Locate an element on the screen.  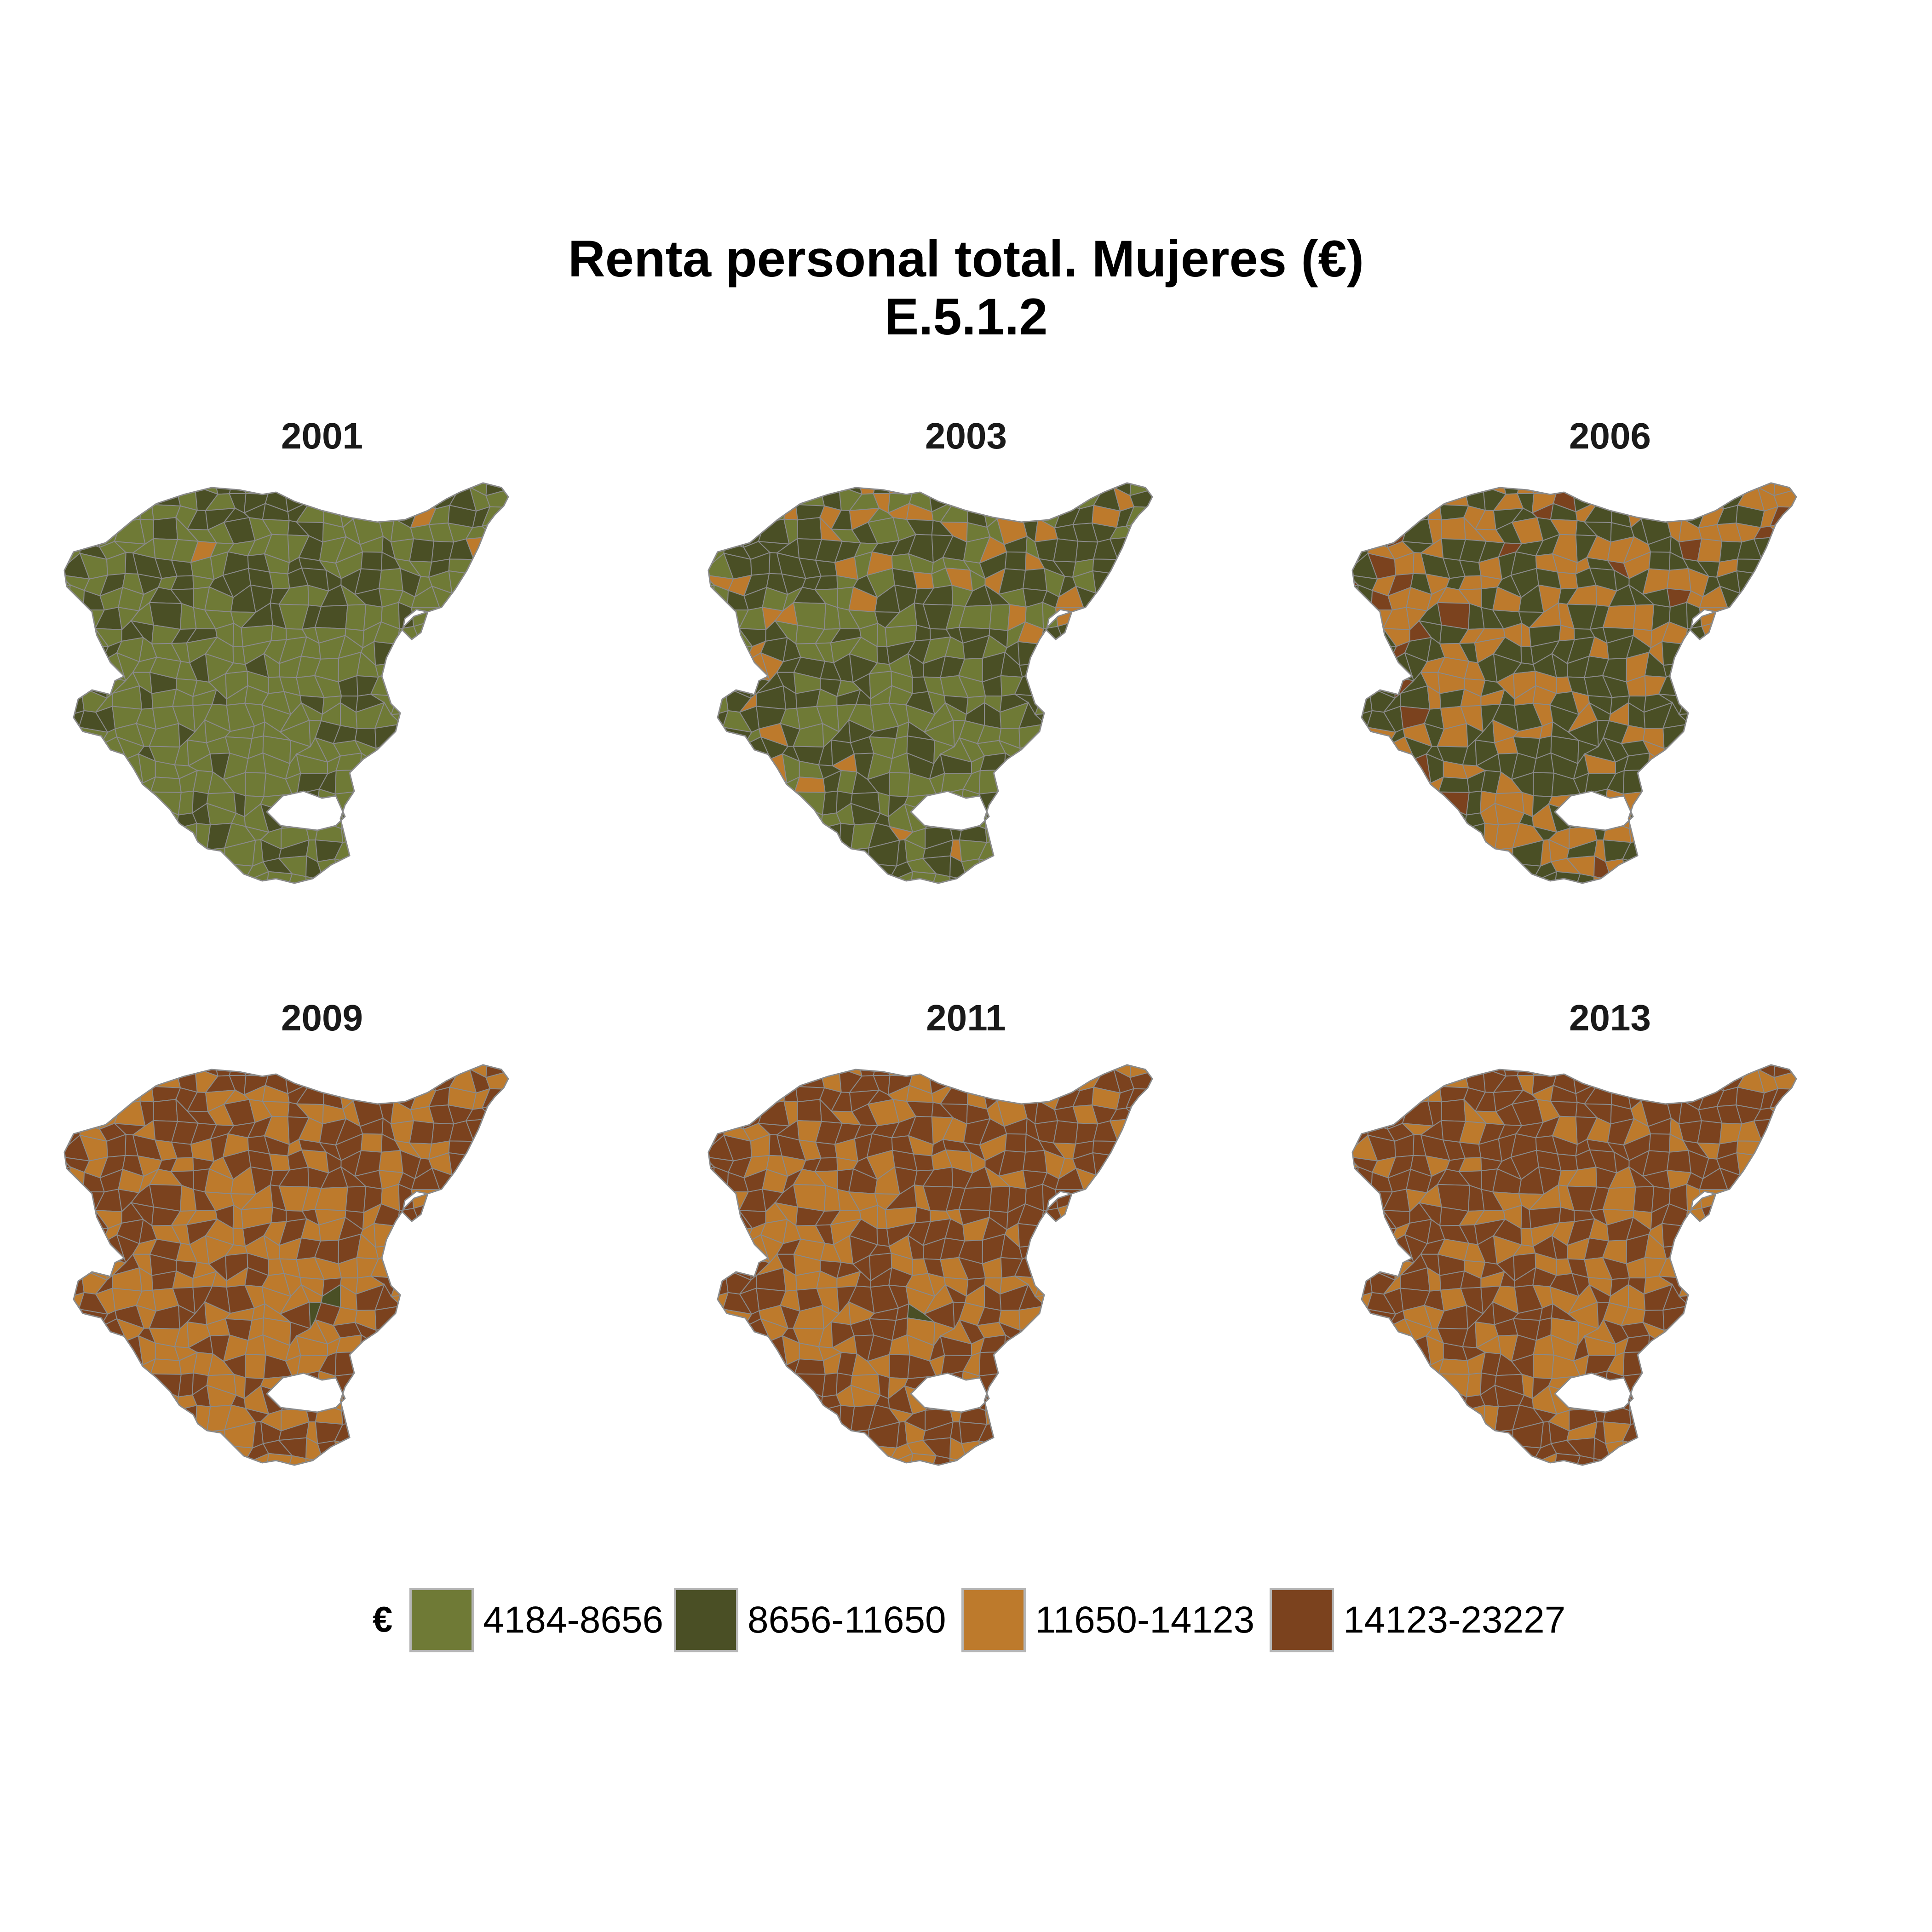
legend-label: 4184-8656 is located at coordinates (573, 1620).